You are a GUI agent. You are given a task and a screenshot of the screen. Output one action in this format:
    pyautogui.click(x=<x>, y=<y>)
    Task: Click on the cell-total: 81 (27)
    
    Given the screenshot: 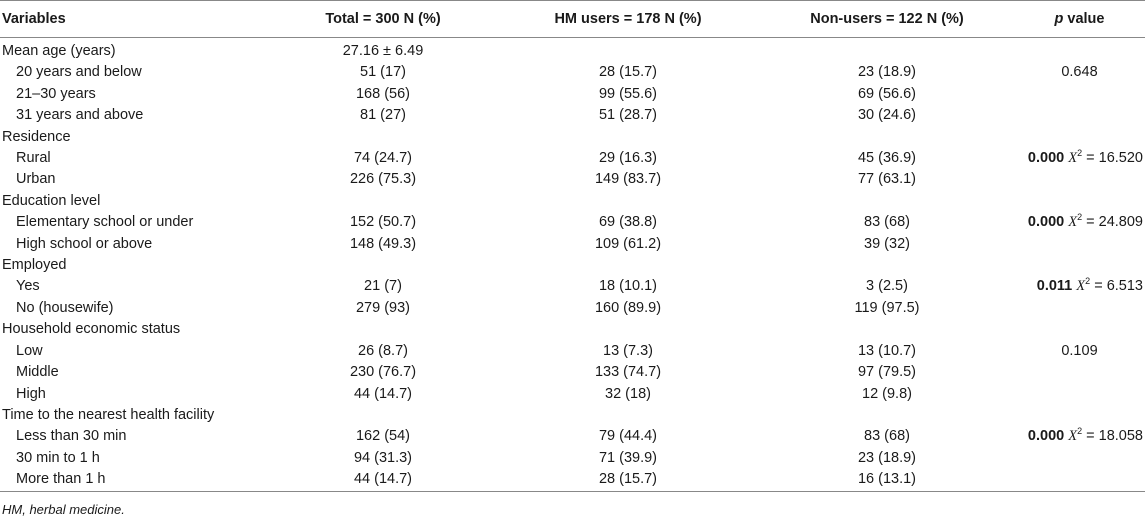 What is the action you would take?
    pyautogui.click(x=383, y=115)
    